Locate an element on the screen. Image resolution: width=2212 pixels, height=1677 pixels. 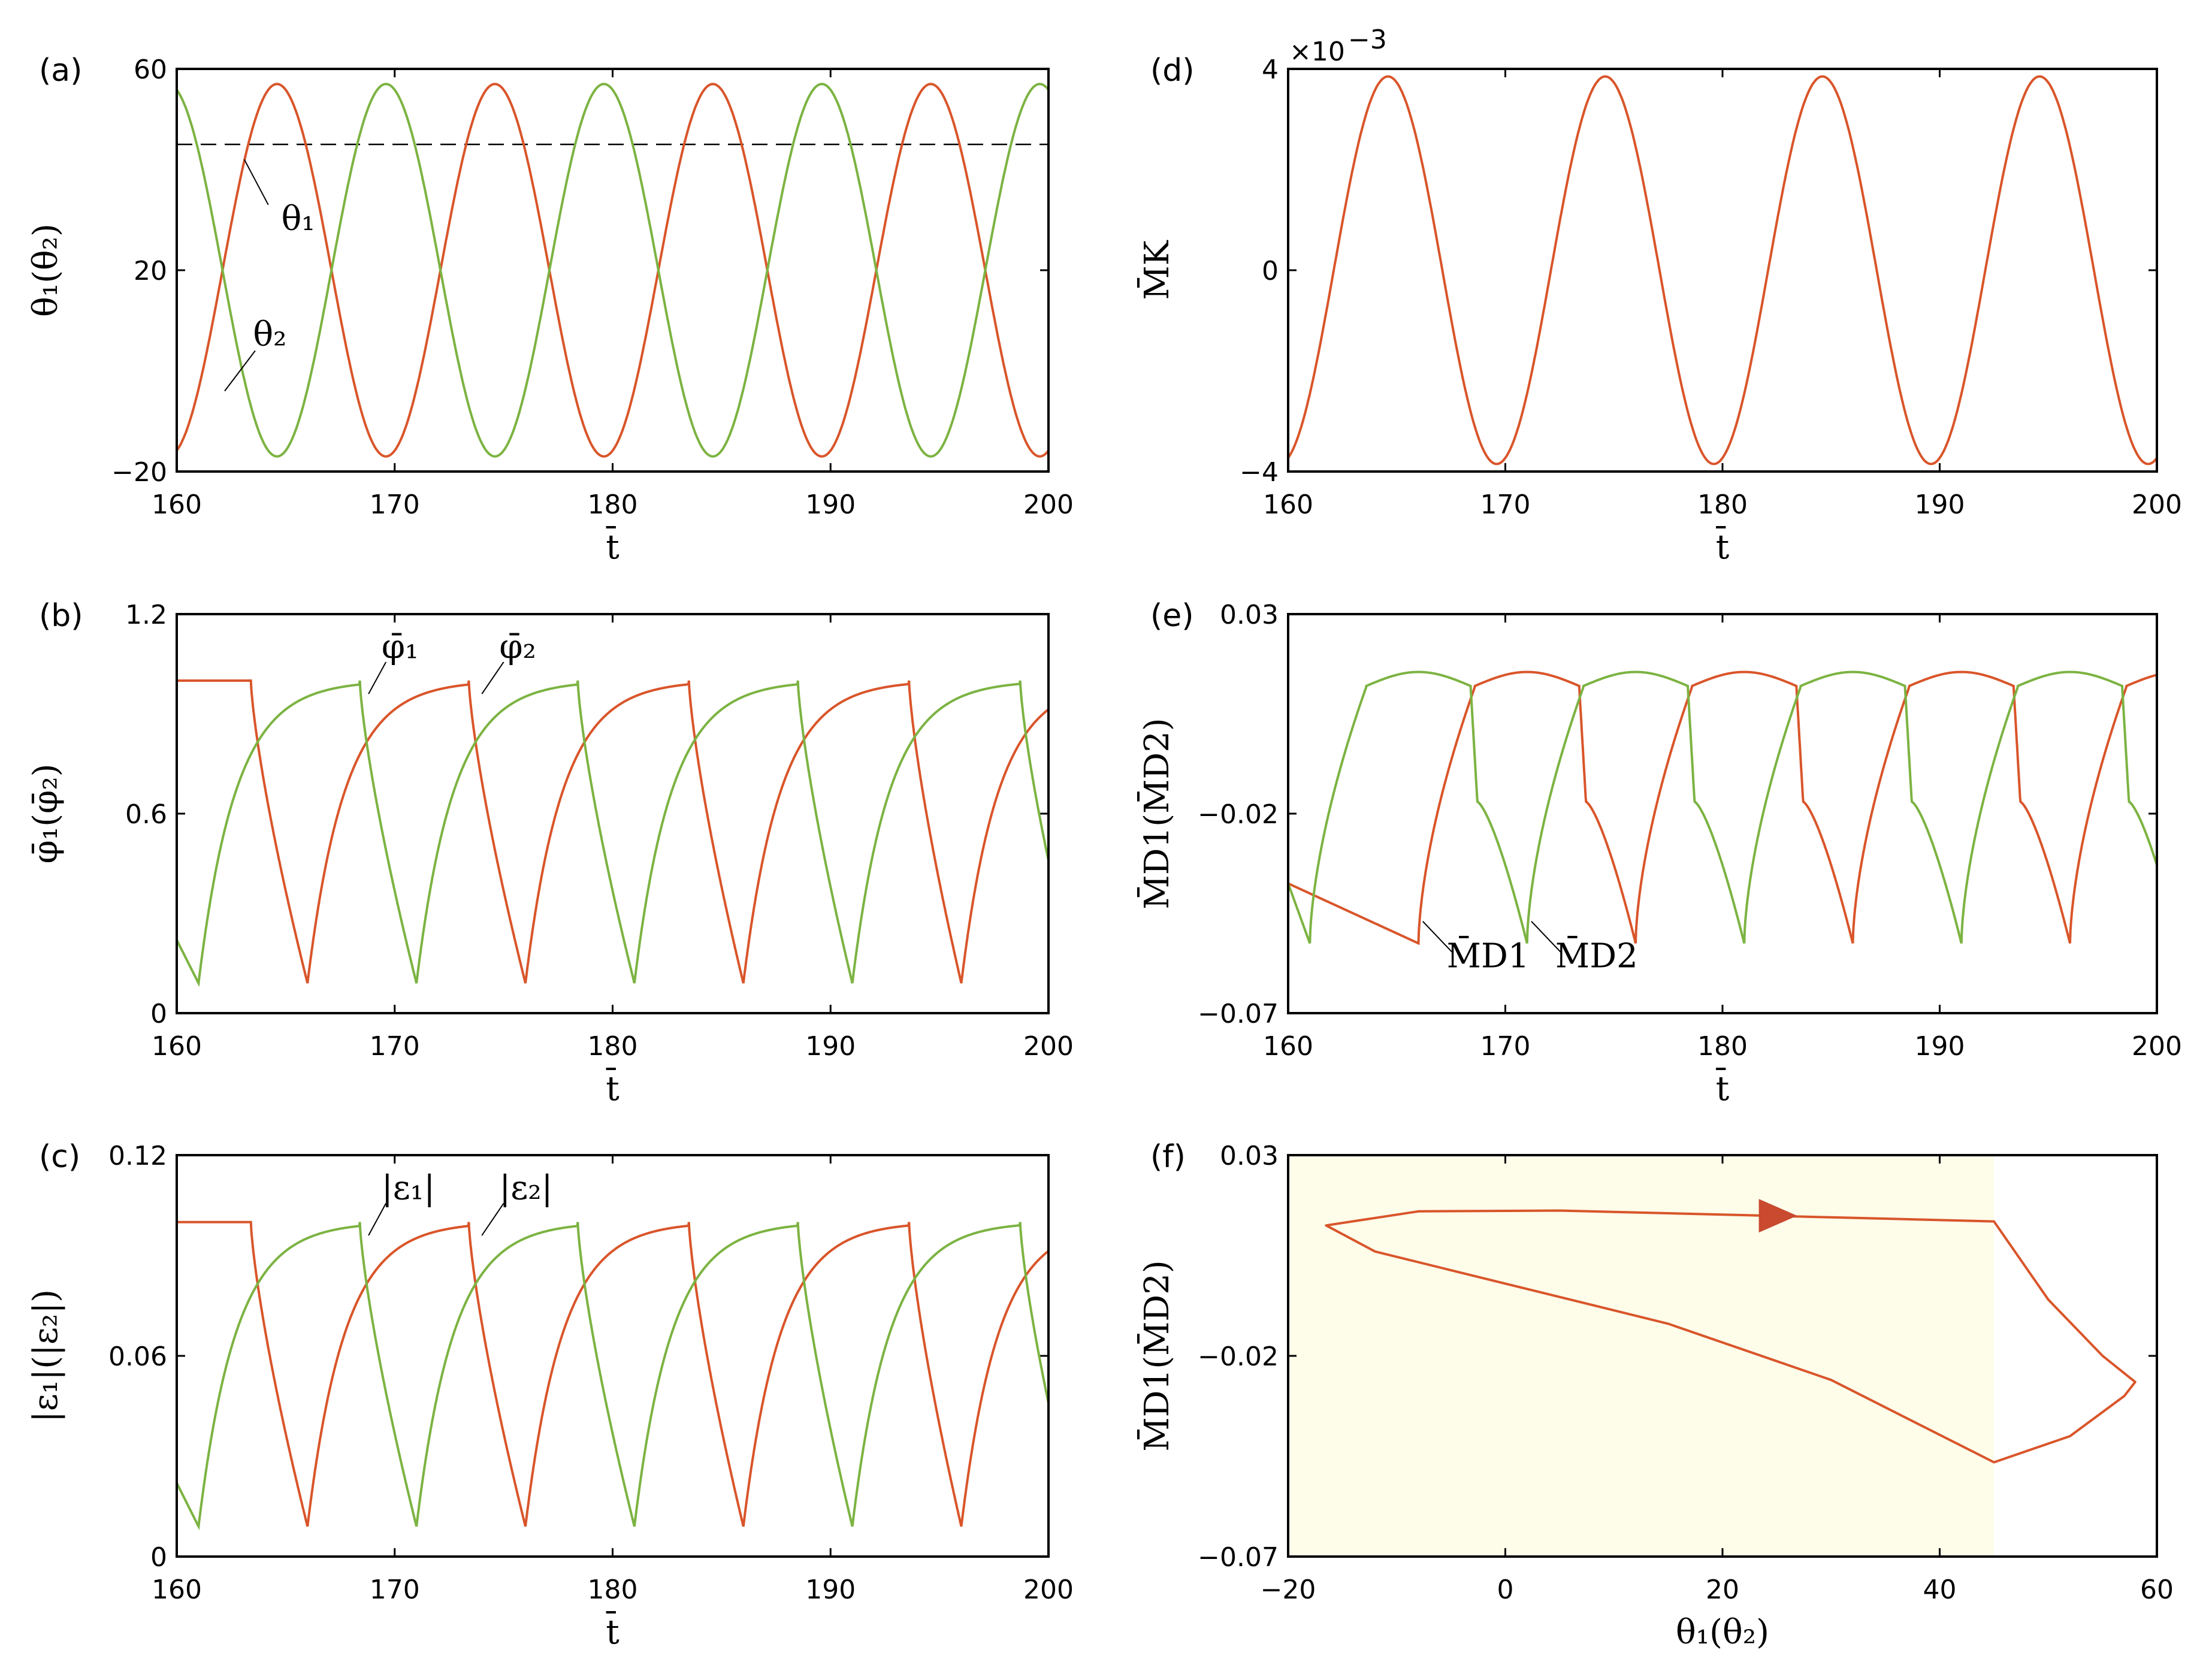
y-tick-label: 0.12 is located at coordinates (137, 1156).